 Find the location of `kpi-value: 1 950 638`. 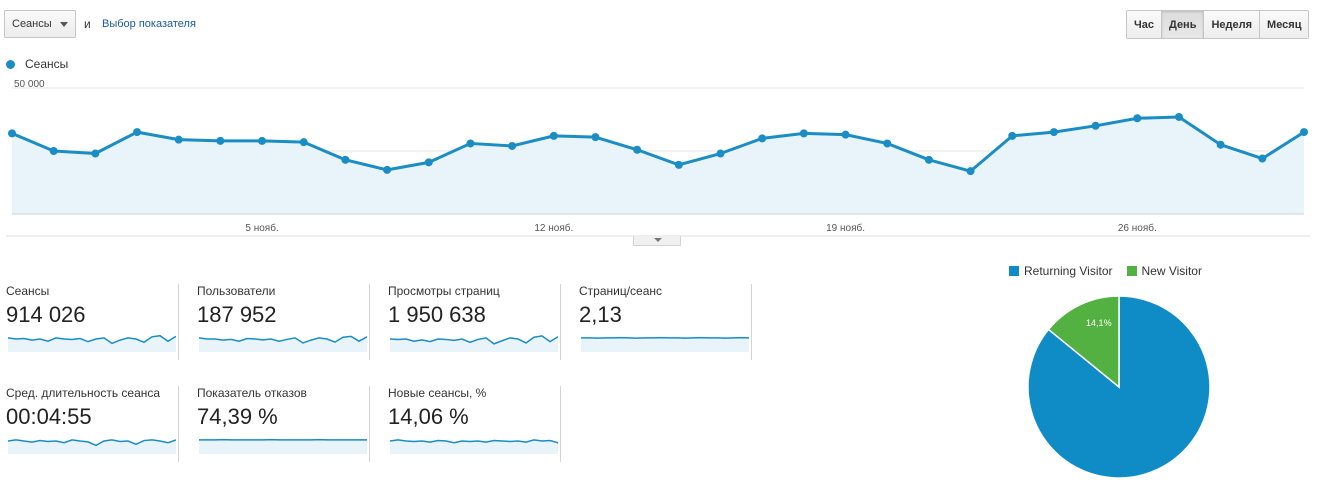

kpi-value: 1 950 638 is located at coordinates (437, 314).